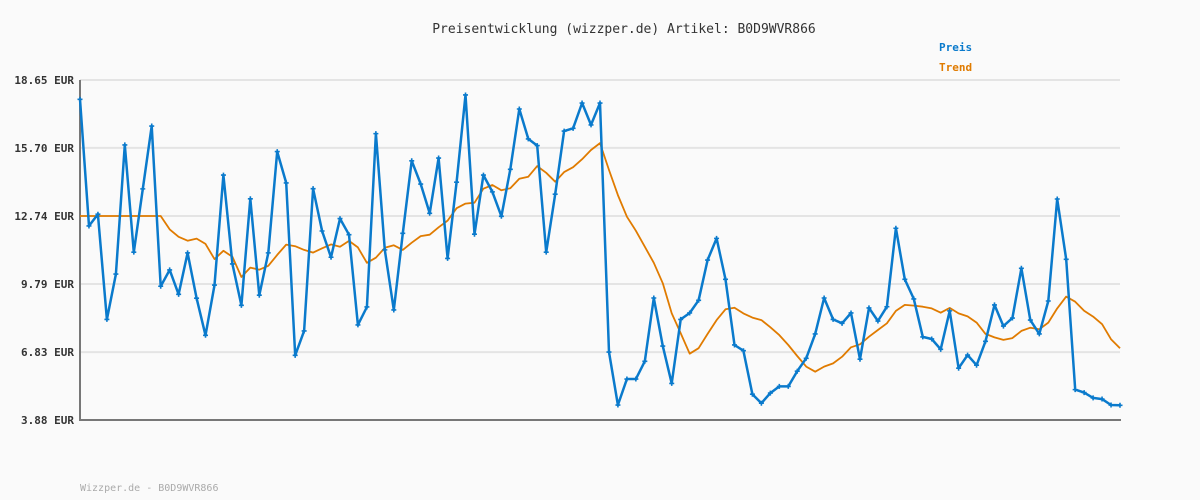  What do you see at coordinates (47, 352) in the screenshot?
I see `y-tick-label: 6.83 EUR` at bounding box center [47, 352].